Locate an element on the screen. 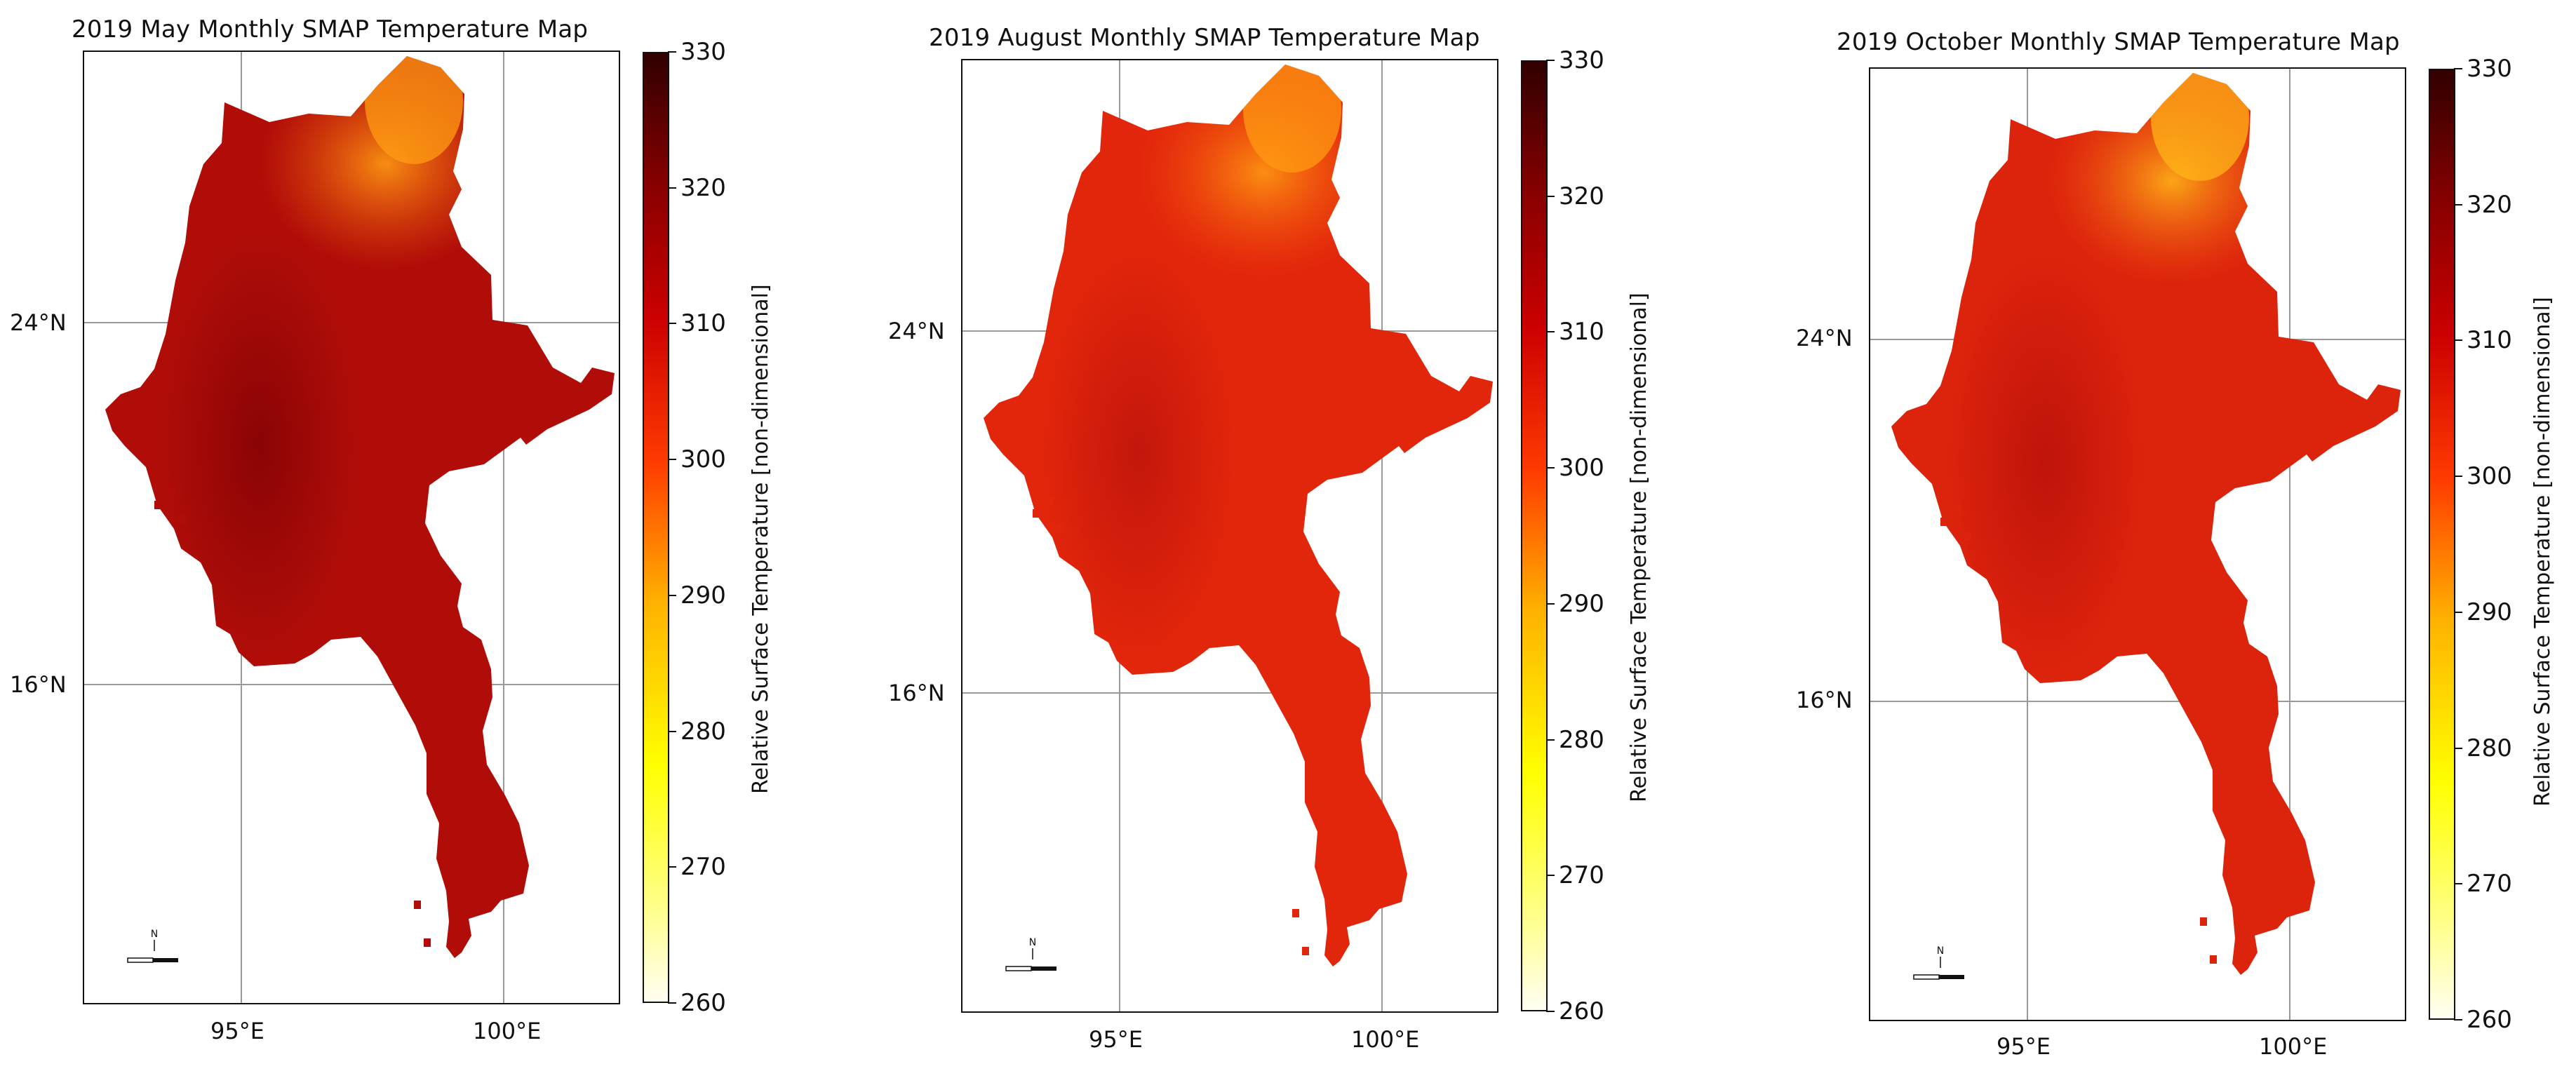 This screenshot has width=2576, height=1071. colorbar-ticks: 330 320 310 300 290 280 270 260 is located at coordinates (2488, 544).